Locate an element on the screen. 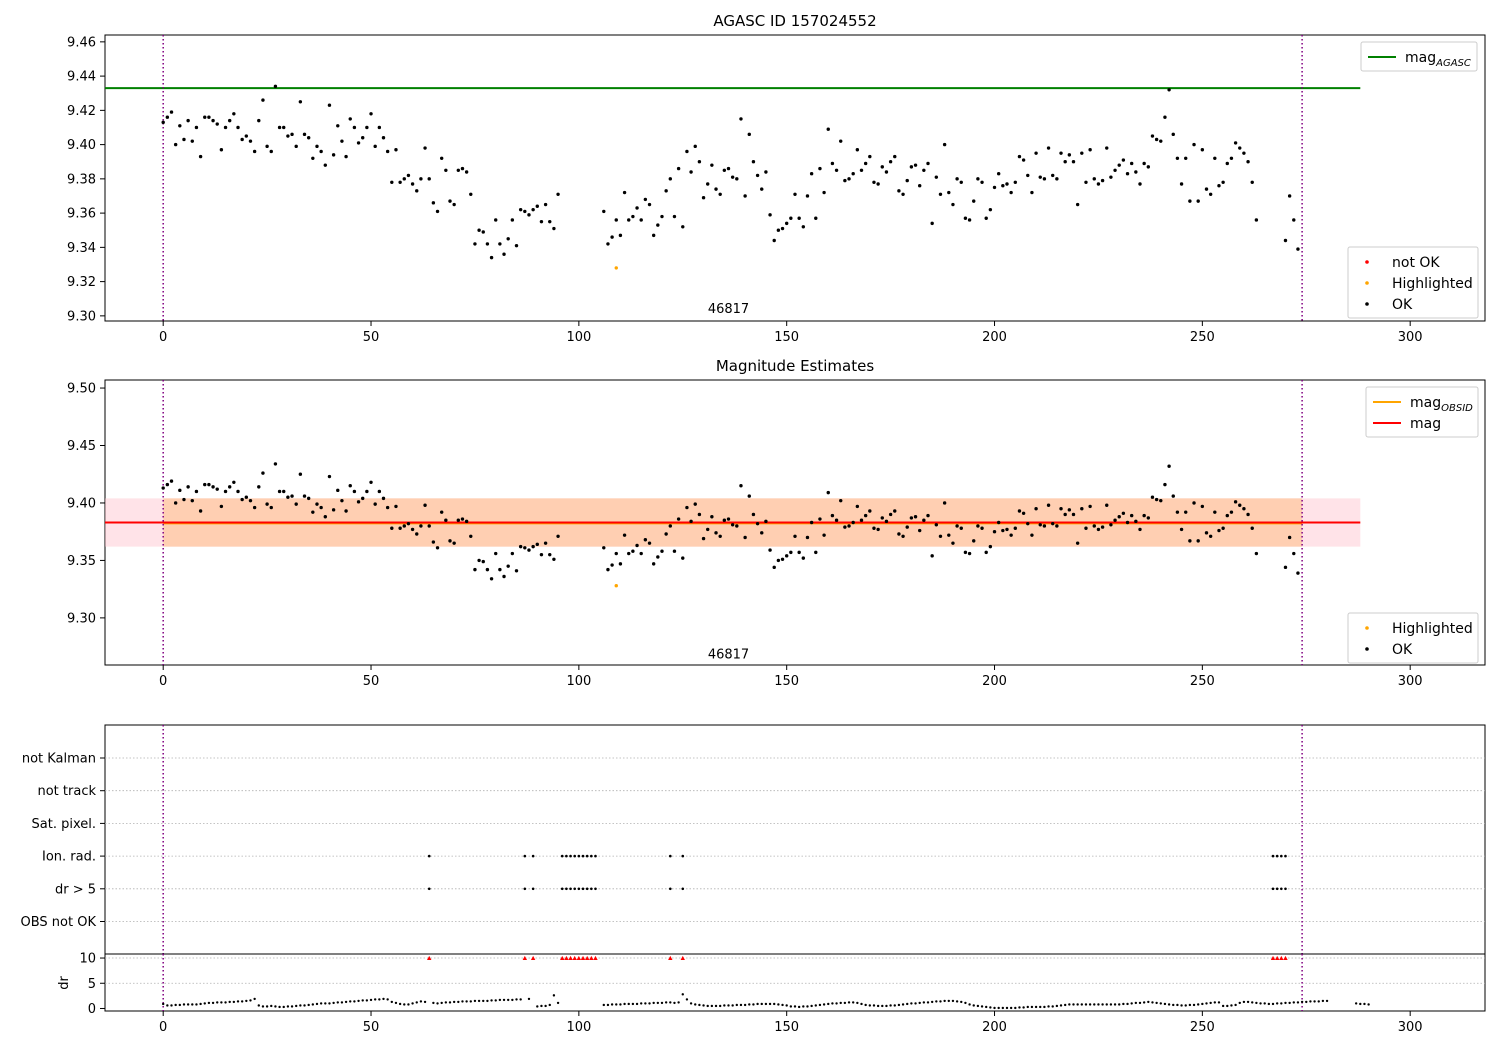  flag-row-label: dr > 5 is located at coordinates (75, 889).